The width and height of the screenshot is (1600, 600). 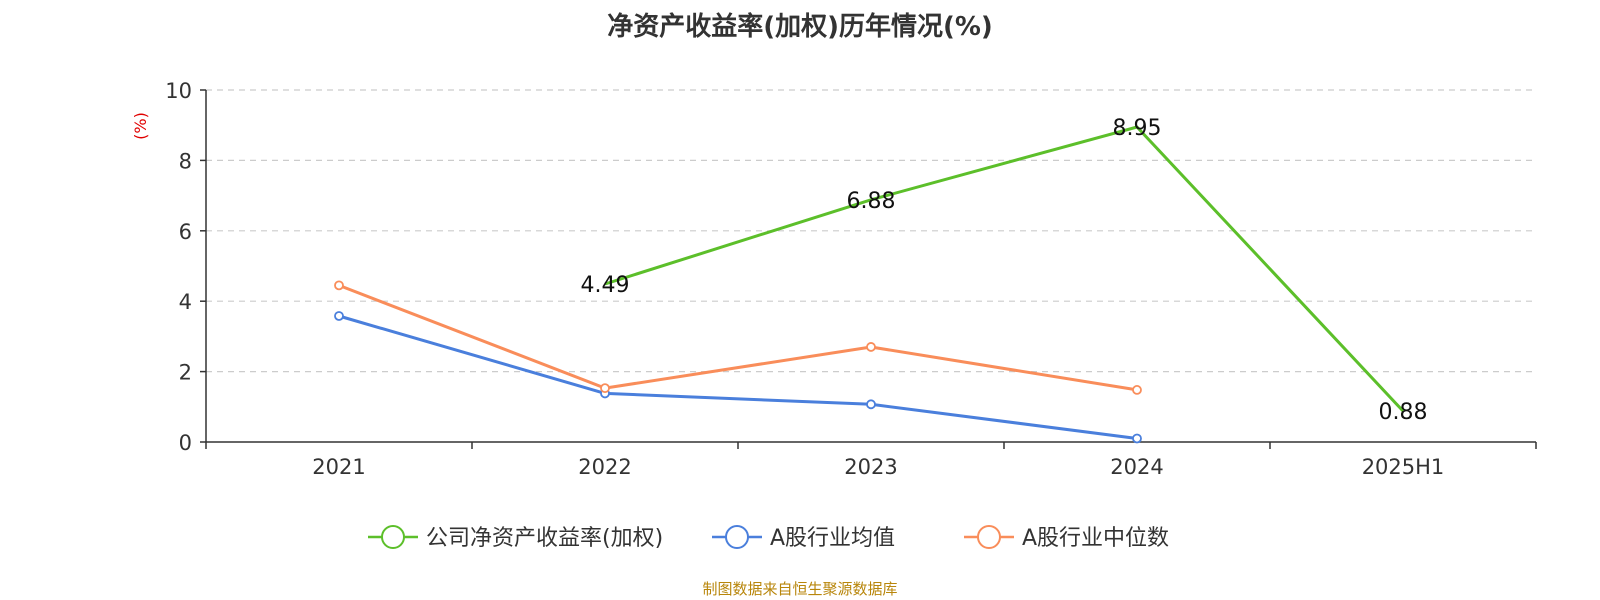 I want to click on y-axis: 0 2 4 6 8 10, so click(x=186, y=267).